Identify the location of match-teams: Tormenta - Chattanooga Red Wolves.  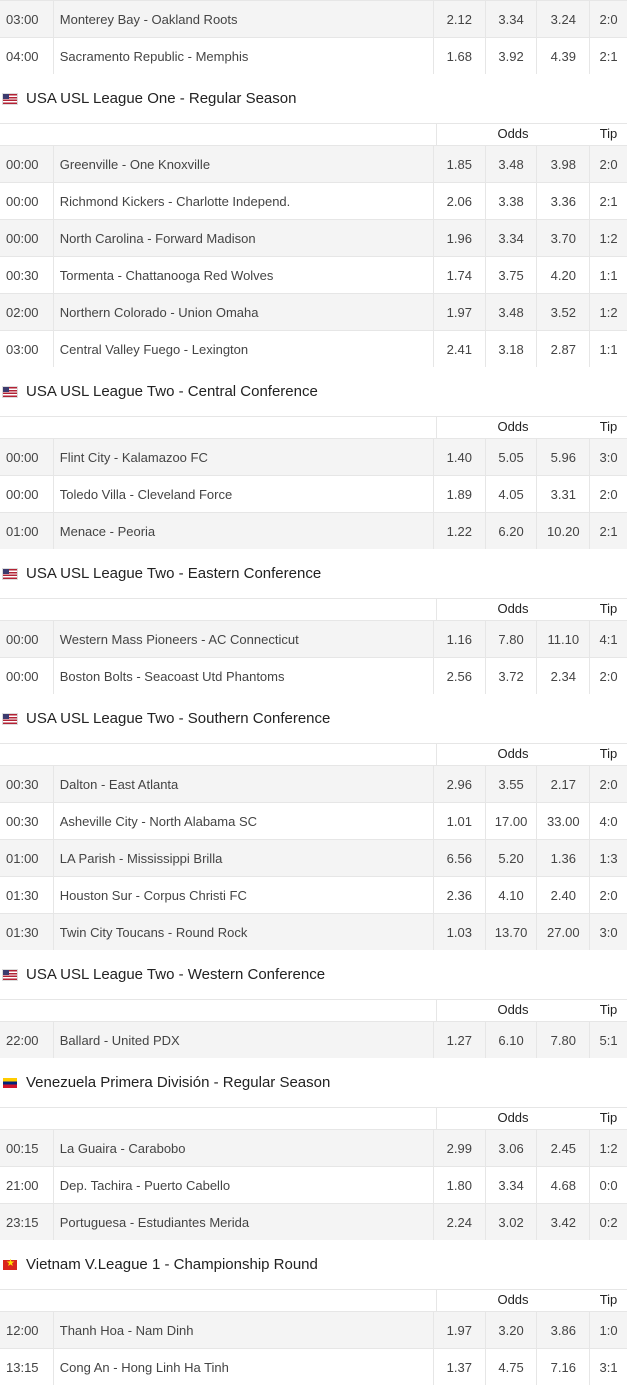
(244, 275).